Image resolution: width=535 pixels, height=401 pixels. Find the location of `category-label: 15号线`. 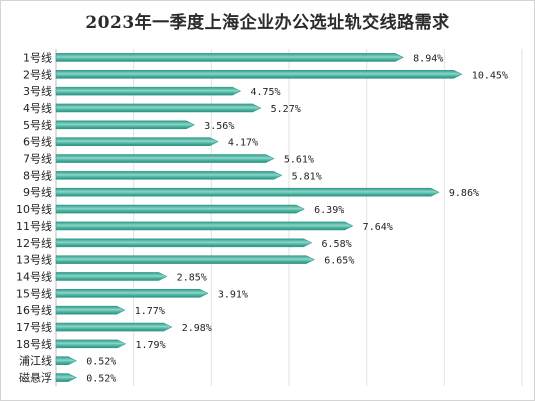

category-label: 15号线 is located at coordinates (34, 293).